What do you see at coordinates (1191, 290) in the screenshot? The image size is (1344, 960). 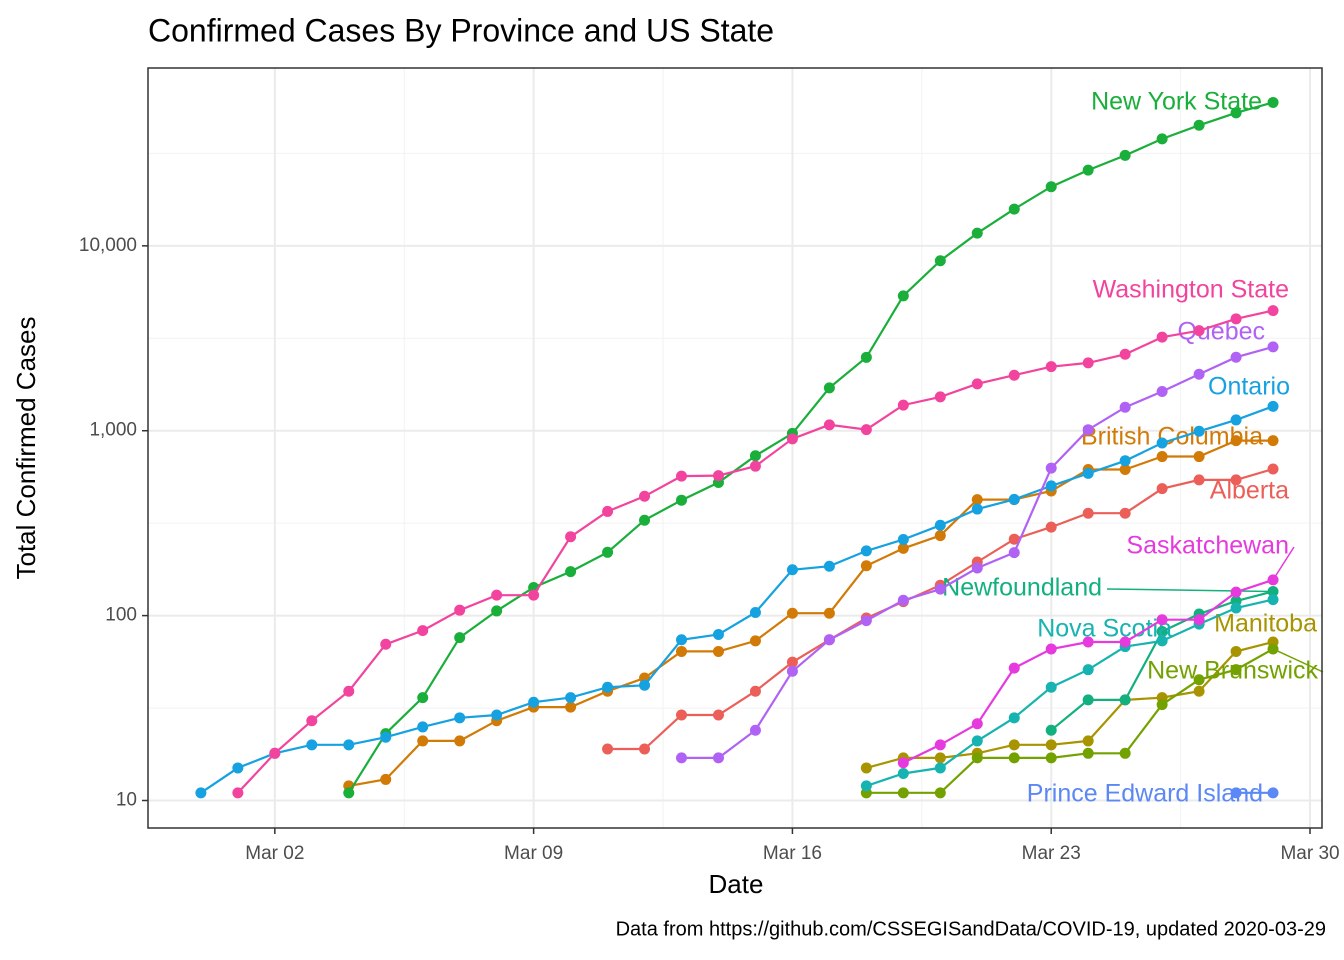 I see `series-label: Washington State` at bounding box center [1191, 290].